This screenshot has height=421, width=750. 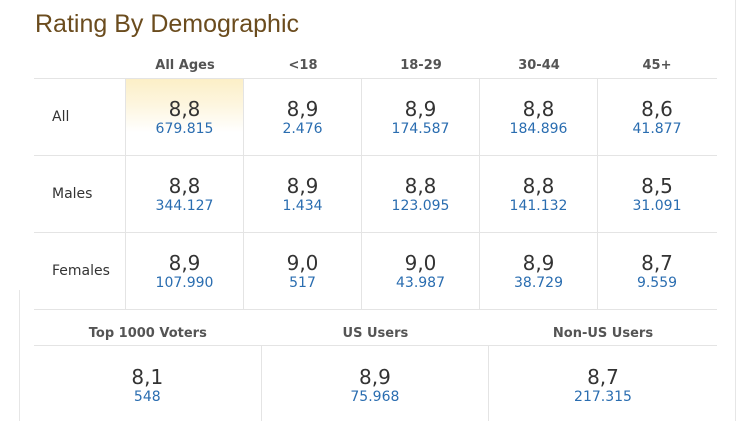 I want to click on row-label: Males, so click(x=80, y=194).